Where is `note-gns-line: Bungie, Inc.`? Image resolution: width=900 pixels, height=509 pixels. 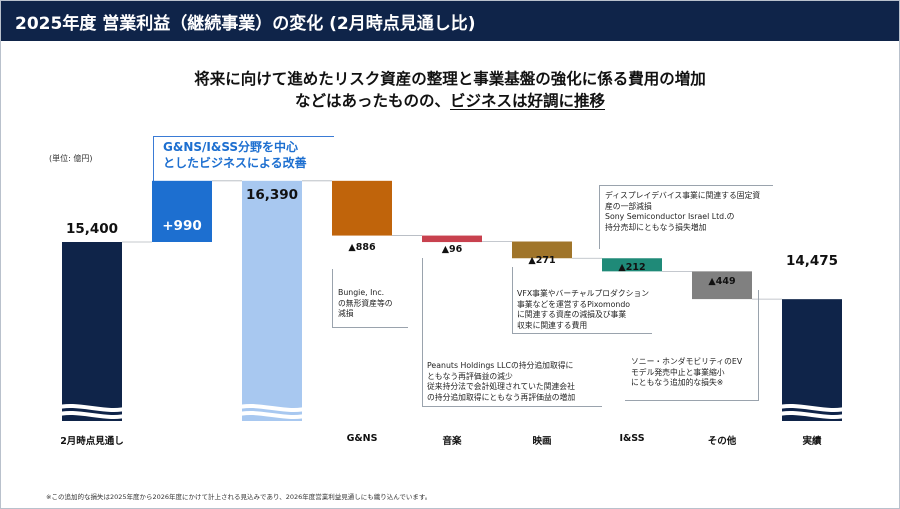 note-gns-line: Bungie, Inc. is located at coordinates (361, 292).